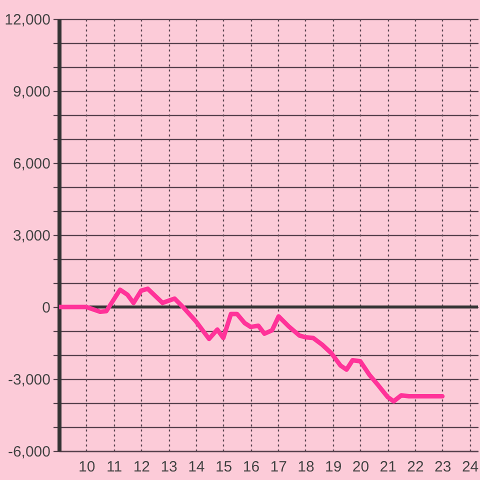 This screenshot has width=480, height=480. What do you see at coordinates (333, 467) in the screenshot?
I see `x-tick-label: 19` at bounding box center [333, 467].